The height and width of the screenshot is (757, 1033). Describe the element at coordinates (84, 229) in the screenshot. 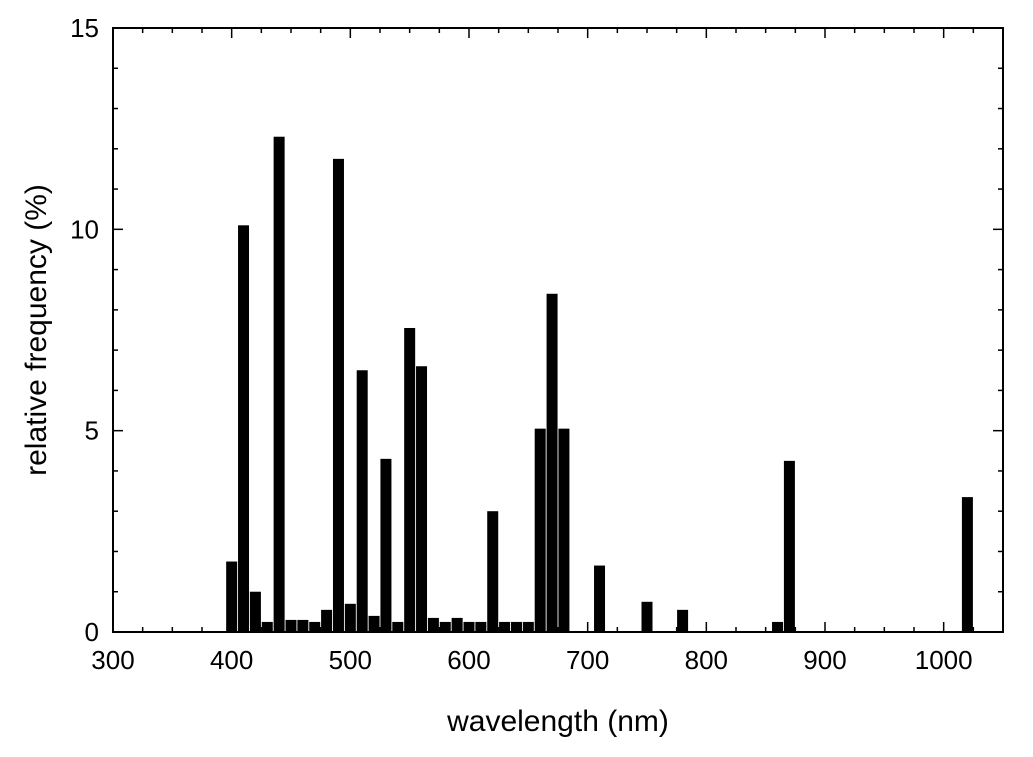

I see `y-tick-label-10: 10` at that location.